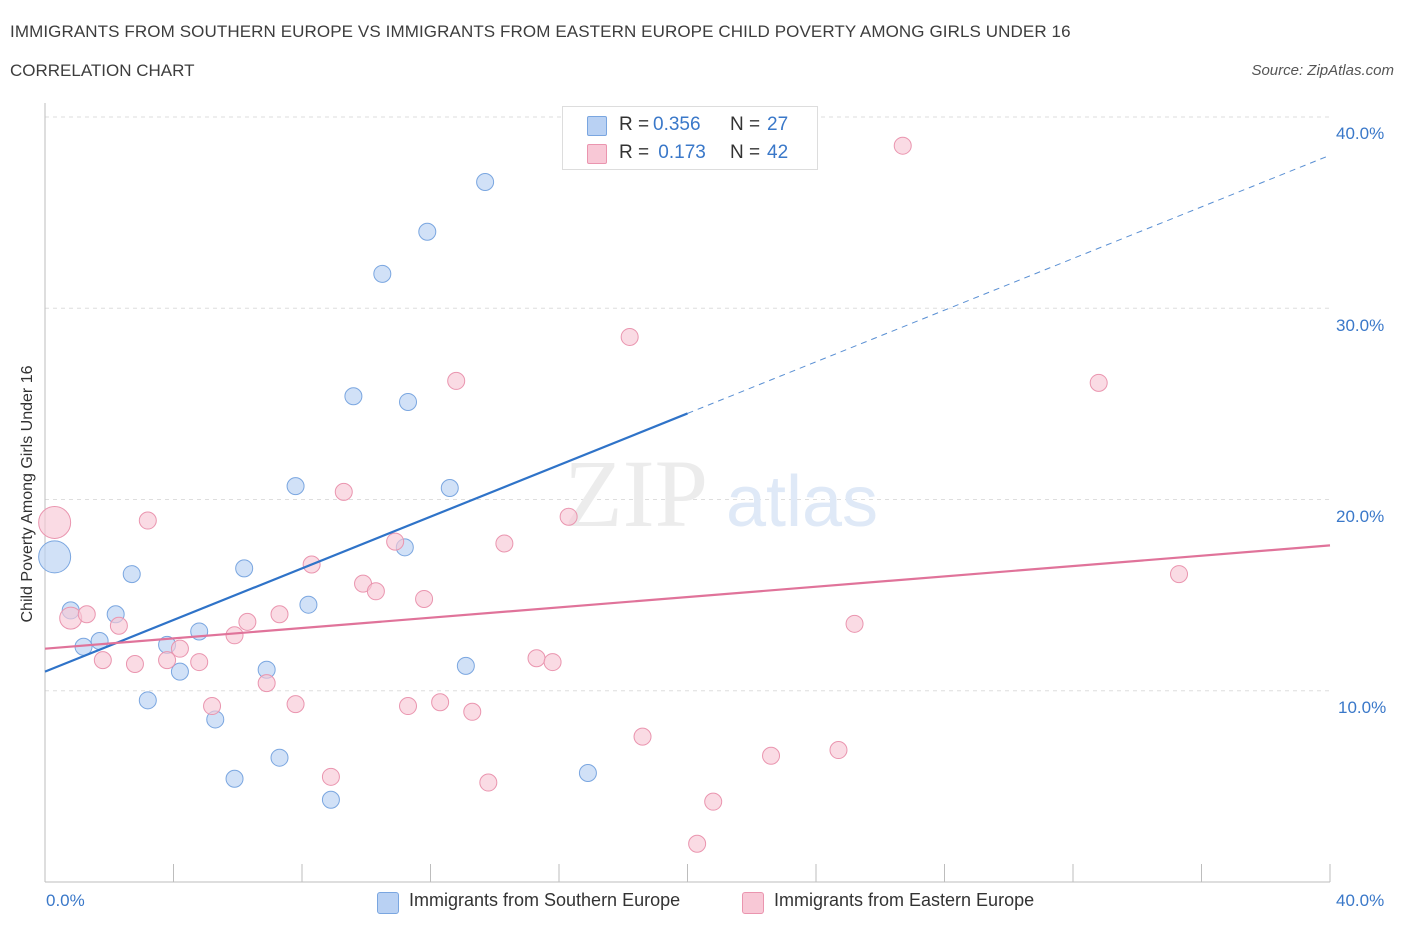 The width and height of the screenshot is (1406, 930). What do you see at coordinates (1009, 284) in the screenshot?
I see `trend-line-southern-extrapolated` at bounding box center [1009, 284].